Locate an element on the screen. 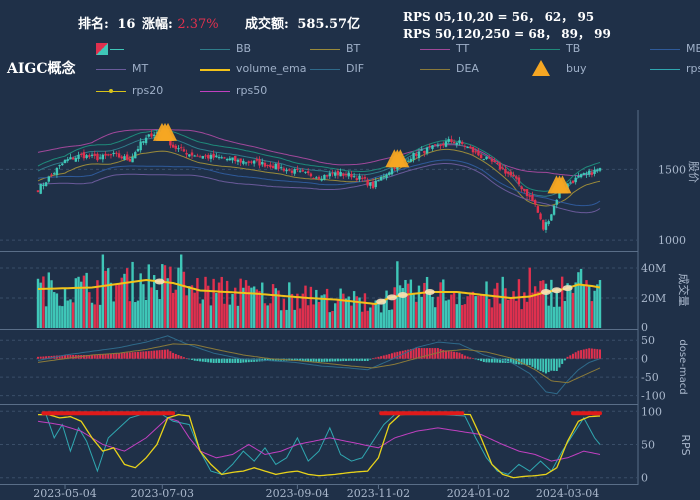 Image resolution: width=700 pixels, height=500 pixels. legend-label: rps50 is located at coordinates (252, 90).